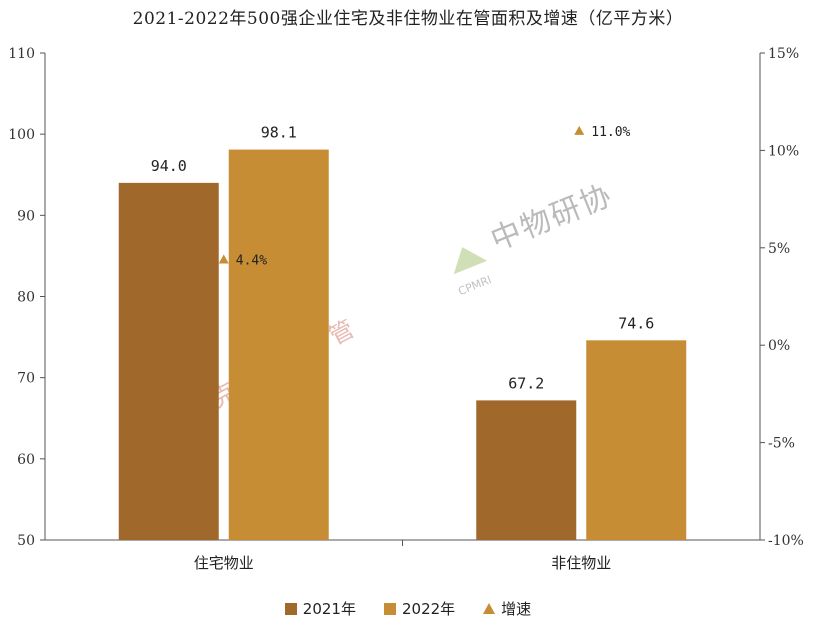  I want to click on y2-tick-label: -10%, so click(786, 541).